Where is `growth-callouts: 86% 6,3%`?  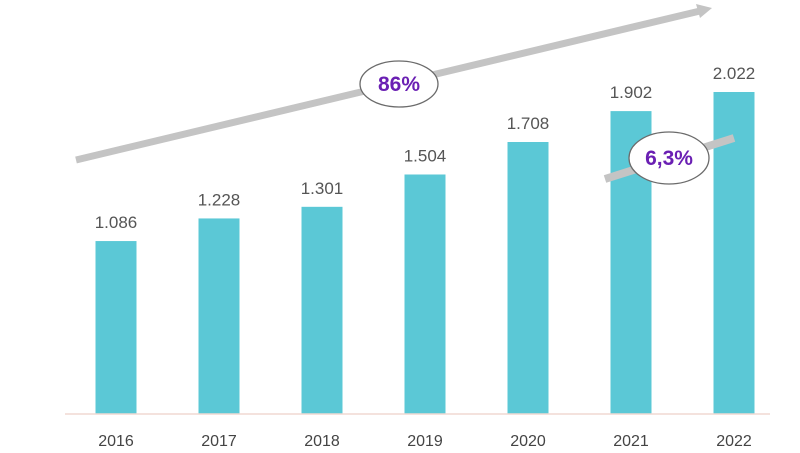
growth-callouts: 86% 6,3% is located at coordinates (547, 122).